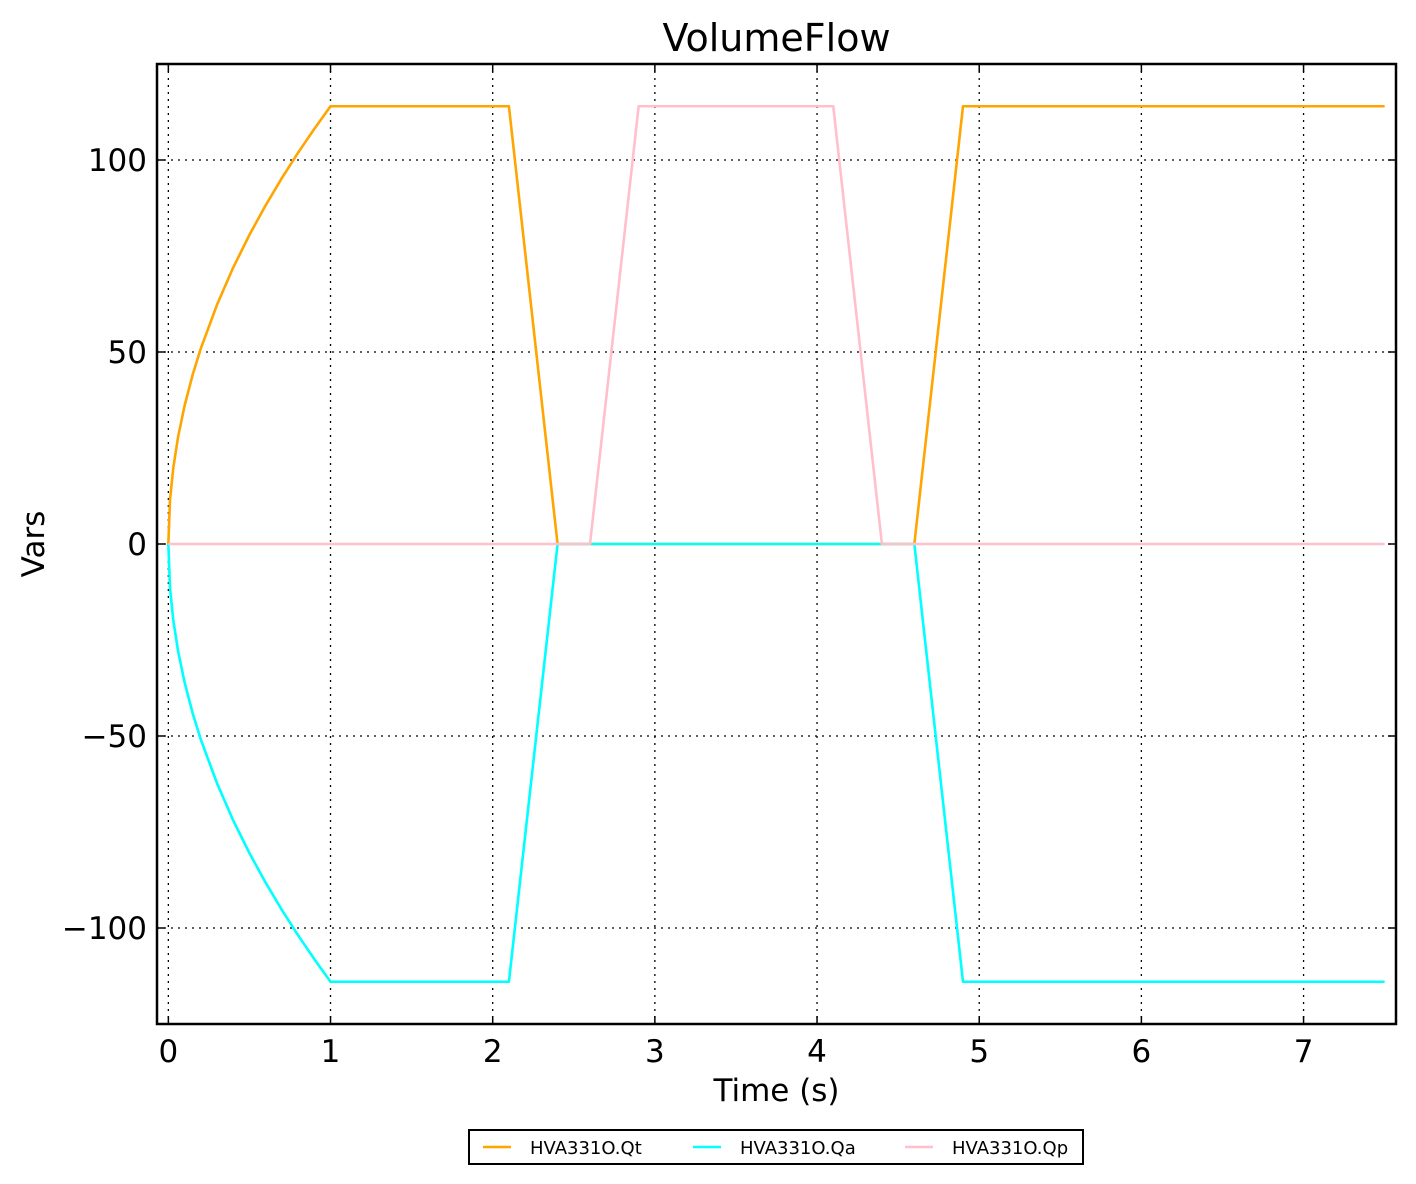 The width and height of the screenshot is (1416, 1184). What do you see at coordinates (979, 1052) in the screenshot?
I see `x-tick-label: 5` at bounding box center [979, 1052].